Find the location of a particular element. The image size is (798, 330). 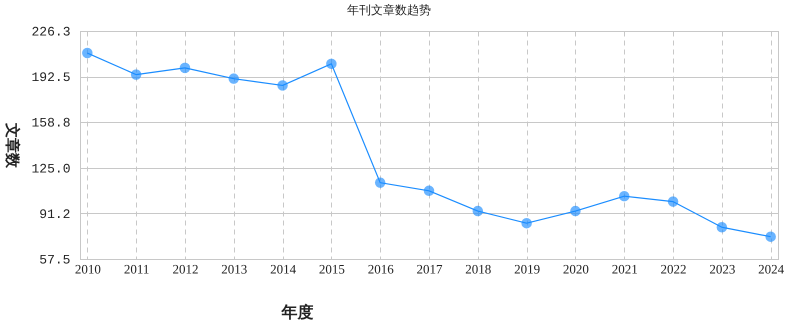

x-axis-title: 年度 is located at coordinates (297, 312).